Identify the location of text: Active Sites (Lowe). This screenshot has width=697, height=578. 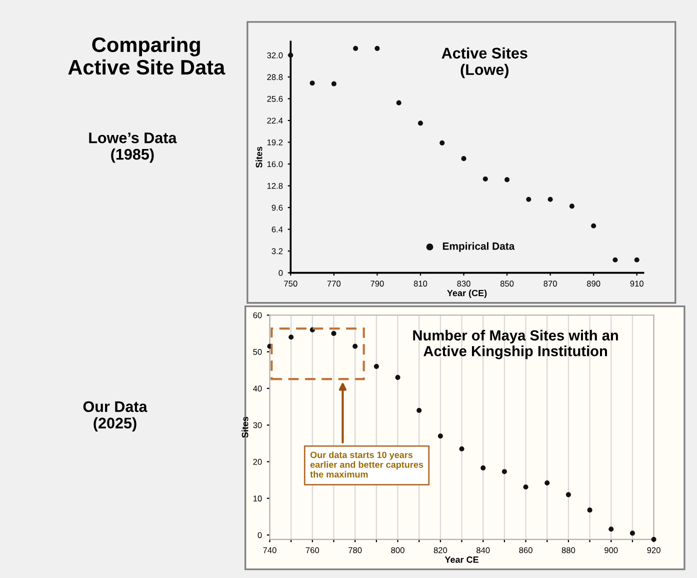
(485, 62).